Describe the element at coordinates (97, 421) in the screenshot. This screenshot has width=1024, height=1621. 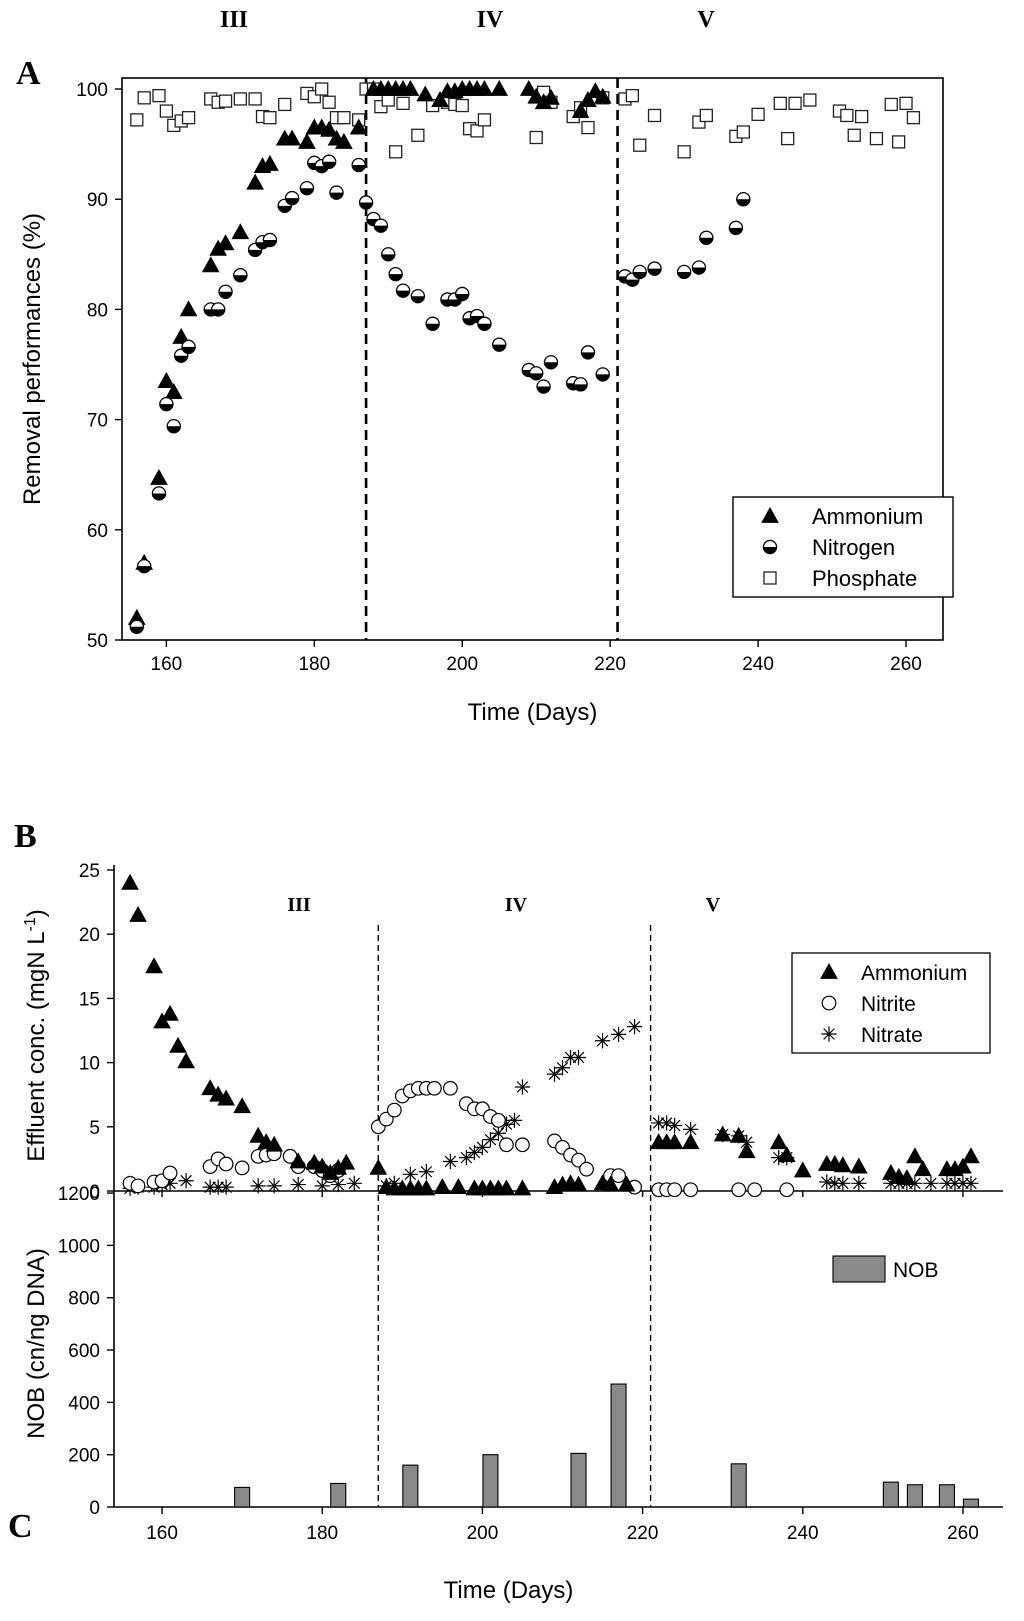
I see `y-tick-label: 70` at that location.